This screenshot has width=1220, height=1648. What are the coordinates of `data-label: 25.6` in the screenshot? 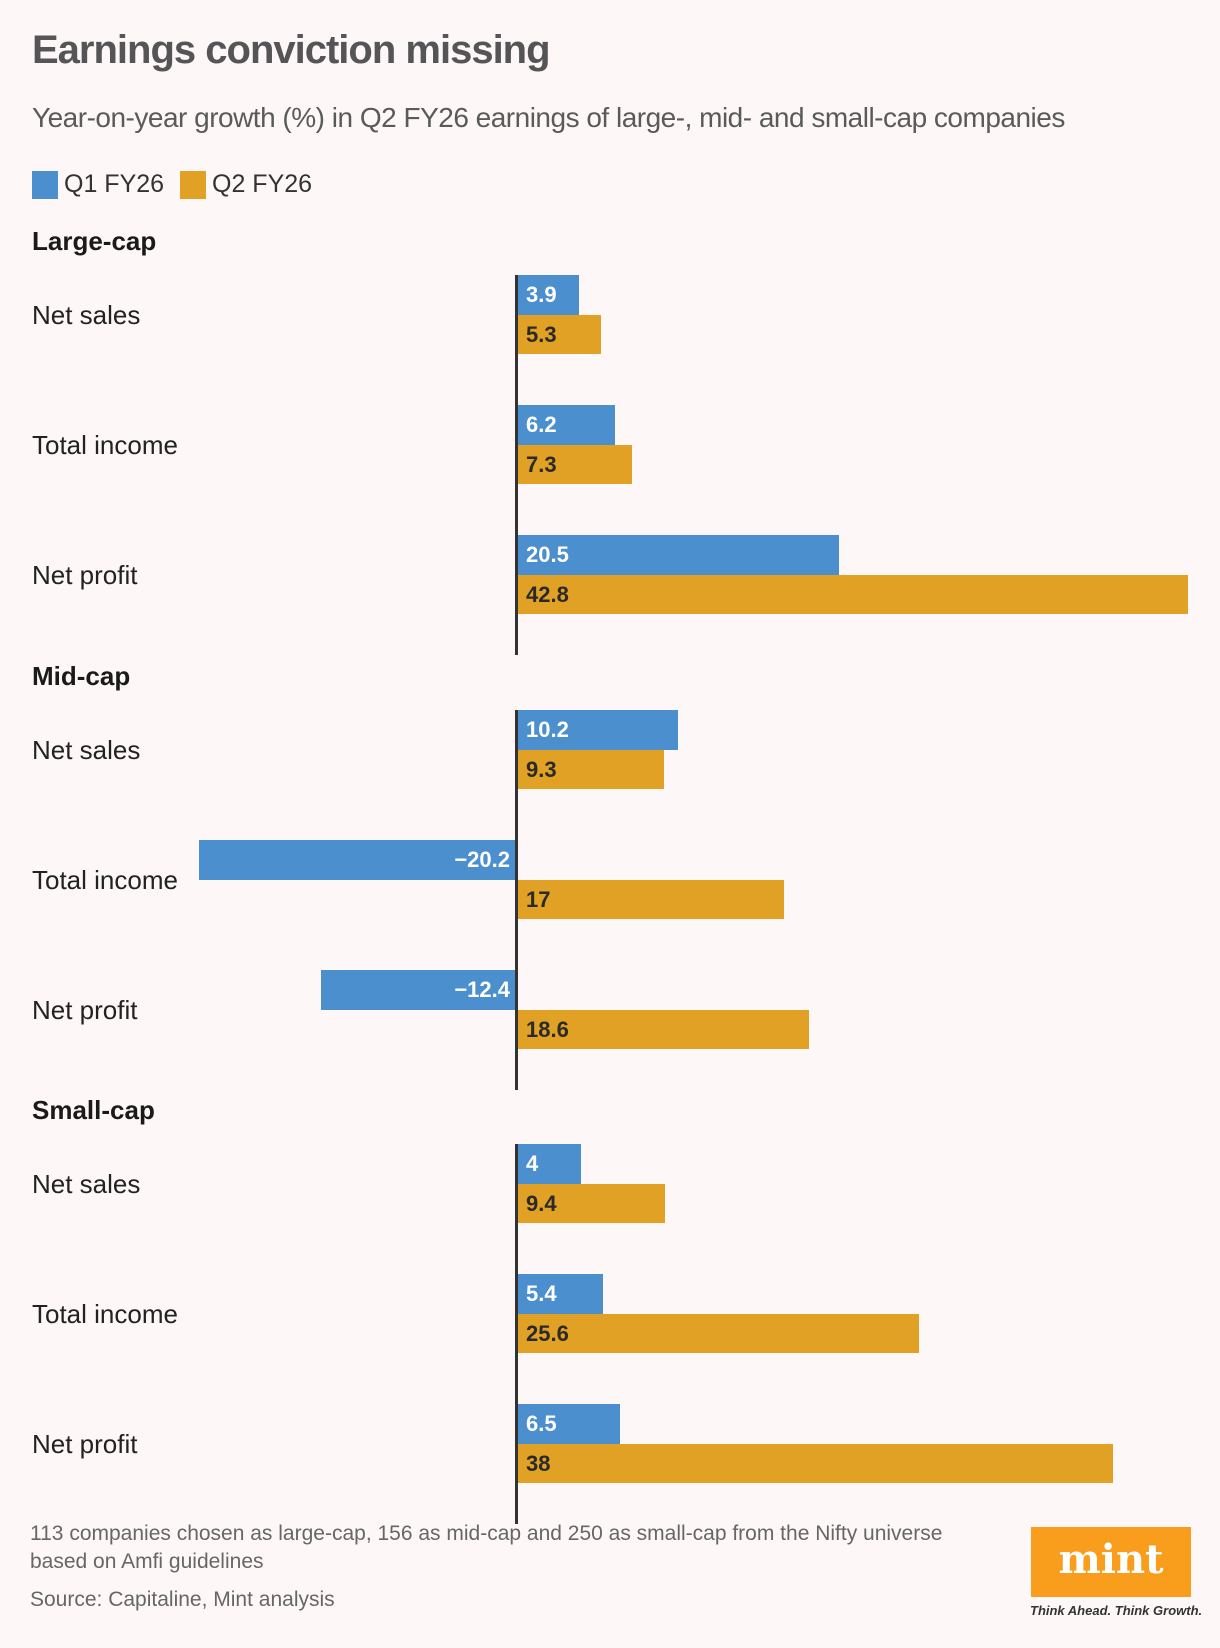 It's located at (547, 1333).